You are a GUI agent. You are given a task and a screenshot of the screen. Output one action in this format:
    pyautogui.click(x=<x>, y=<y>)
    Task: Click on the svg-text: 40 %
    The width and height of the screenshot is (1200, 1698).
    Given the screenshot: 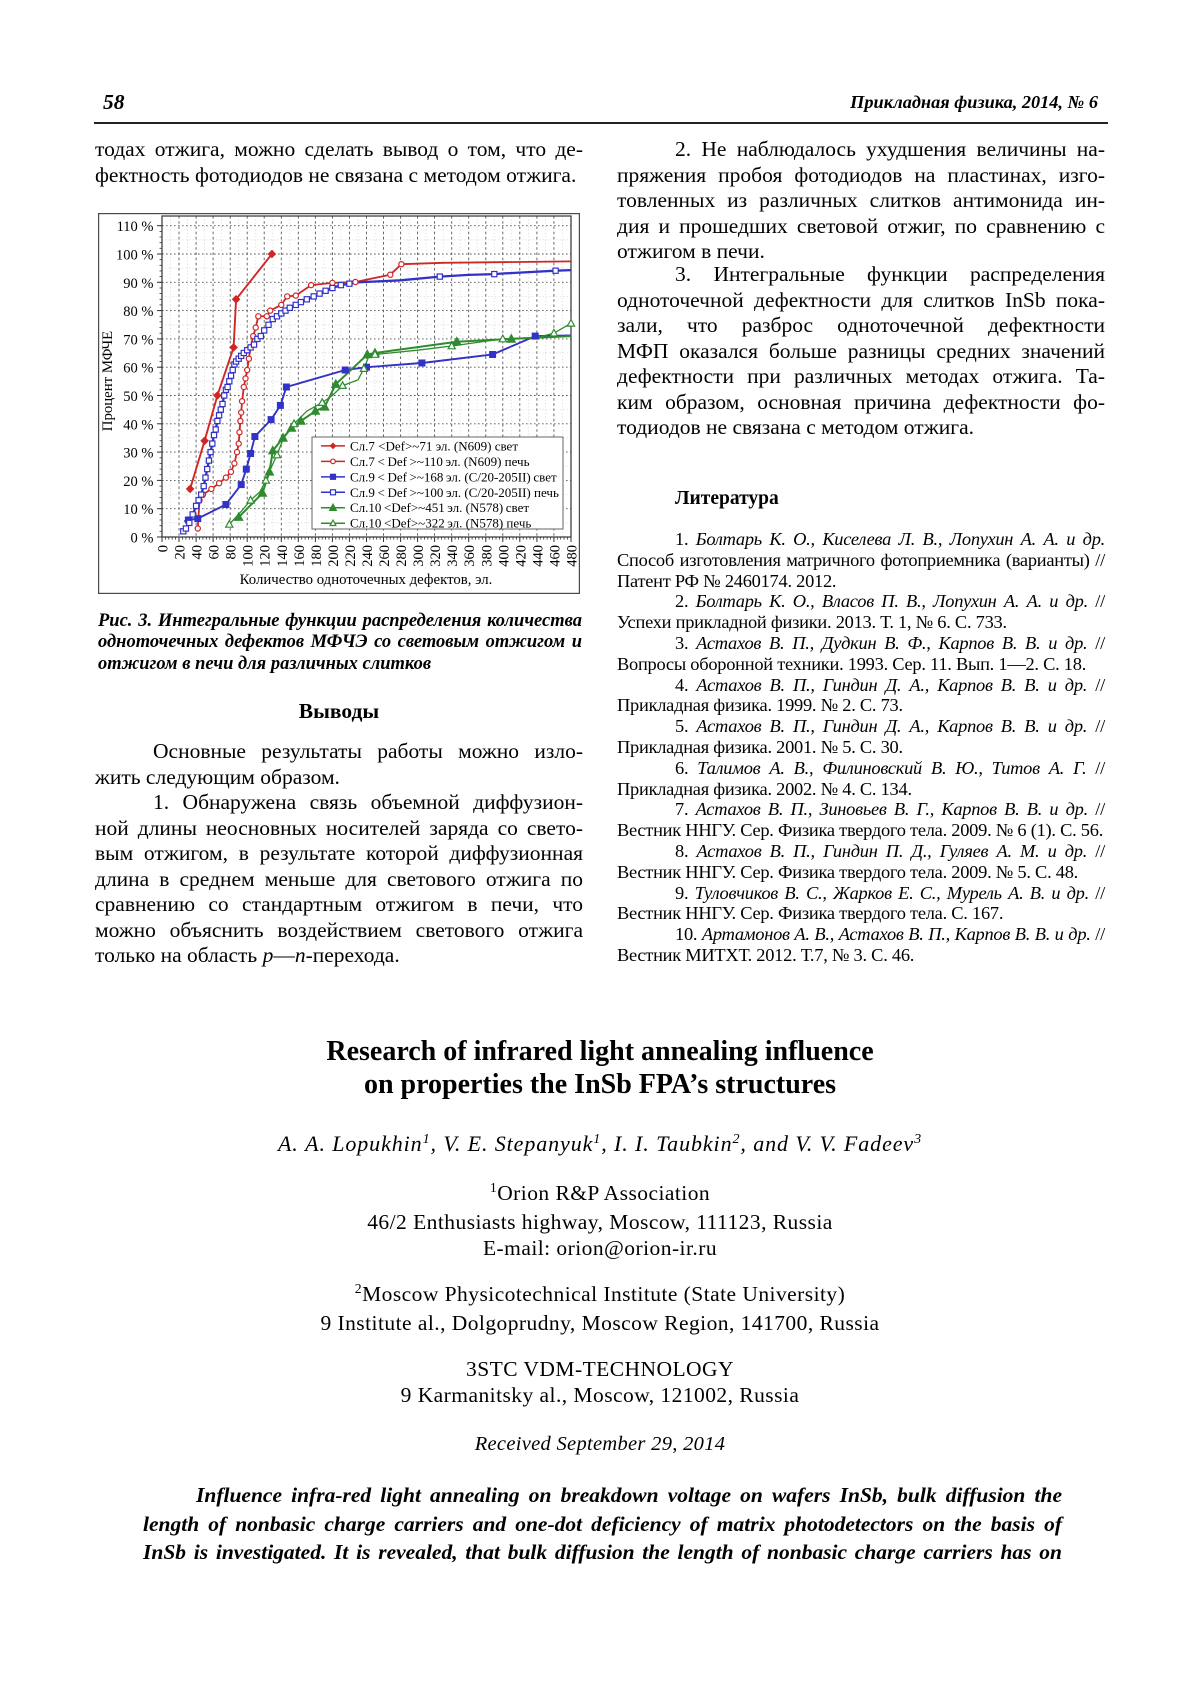 What is the action you would take?
    pyautogui.click(x=138, y=425)
    